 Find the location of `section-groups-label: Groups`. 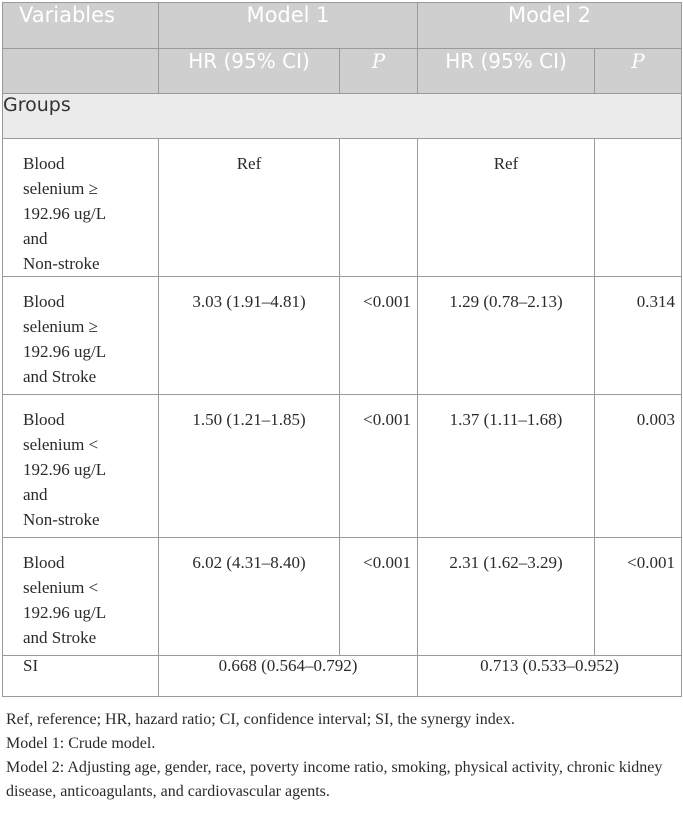

section-groups-label: Groups is located at coordinates (342, 116).